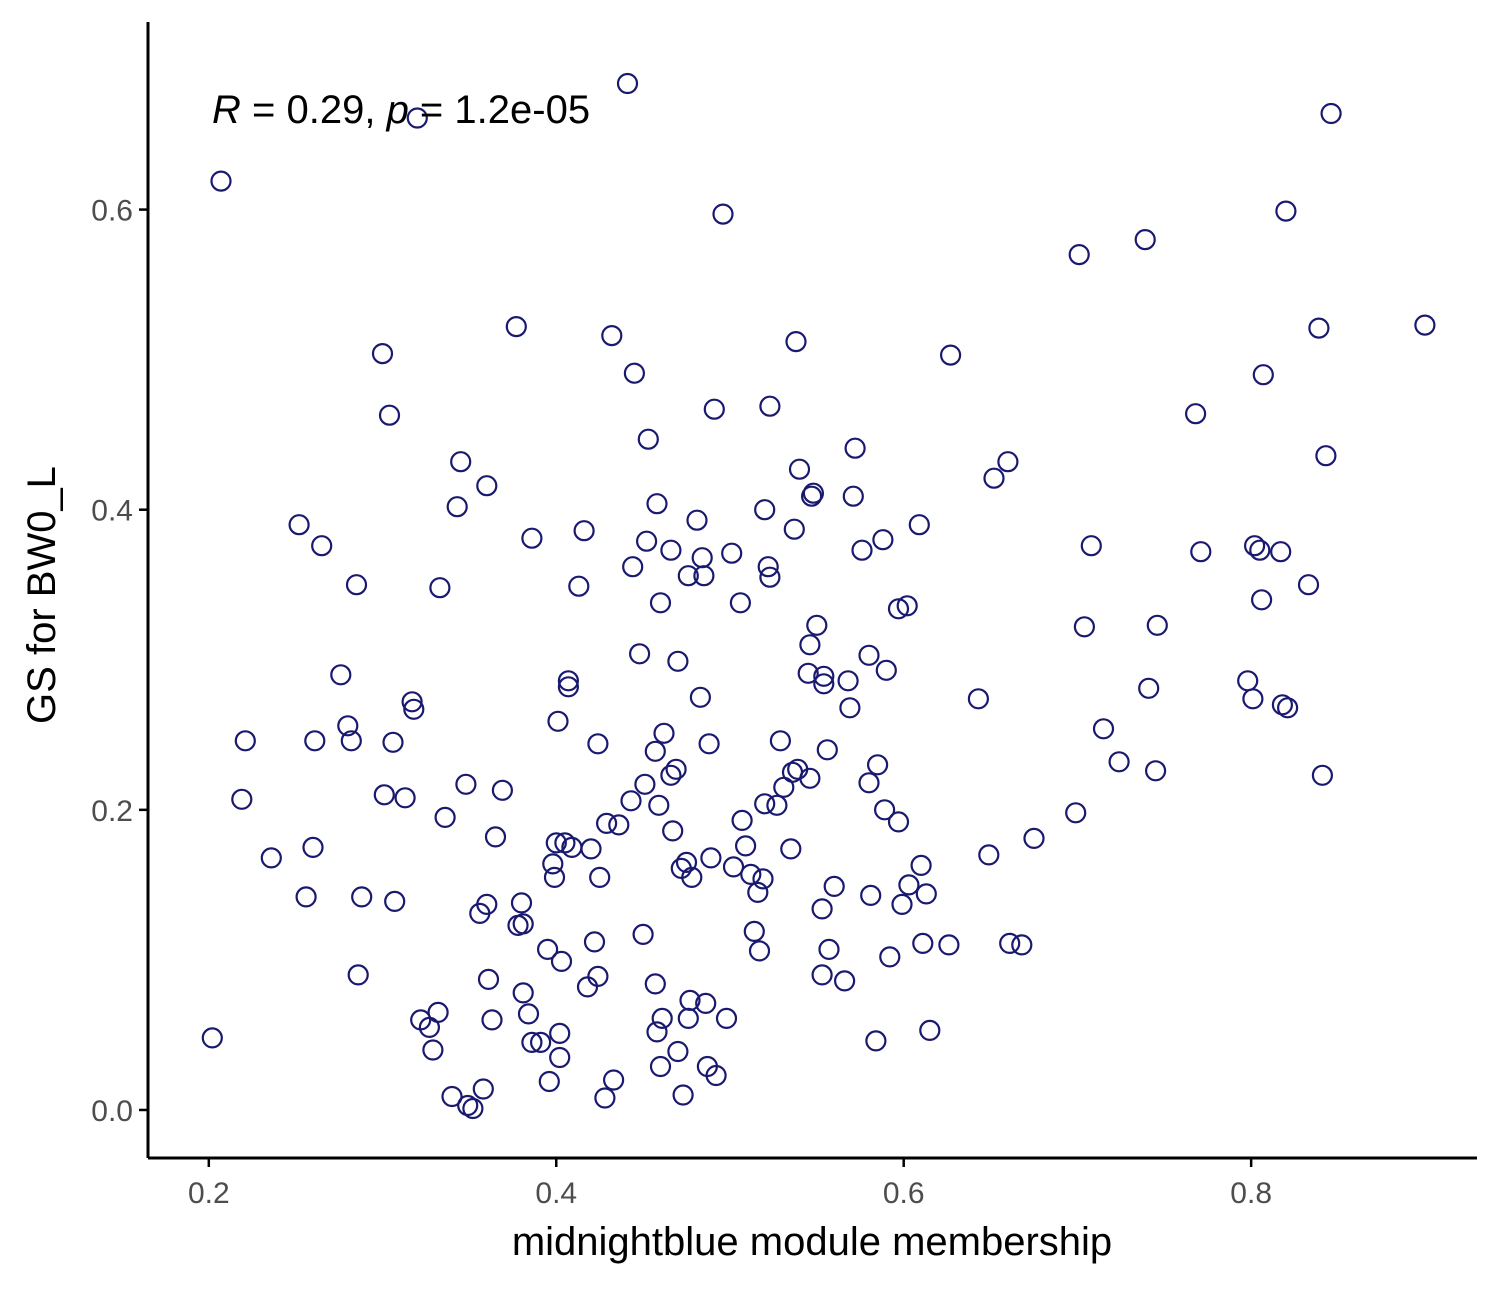 This screenshot has width=1500, height=1290. Describe the element at coordinates (42, 595) in the screenshot. I see `y-axis-title: GS for BW0_L` at that location.